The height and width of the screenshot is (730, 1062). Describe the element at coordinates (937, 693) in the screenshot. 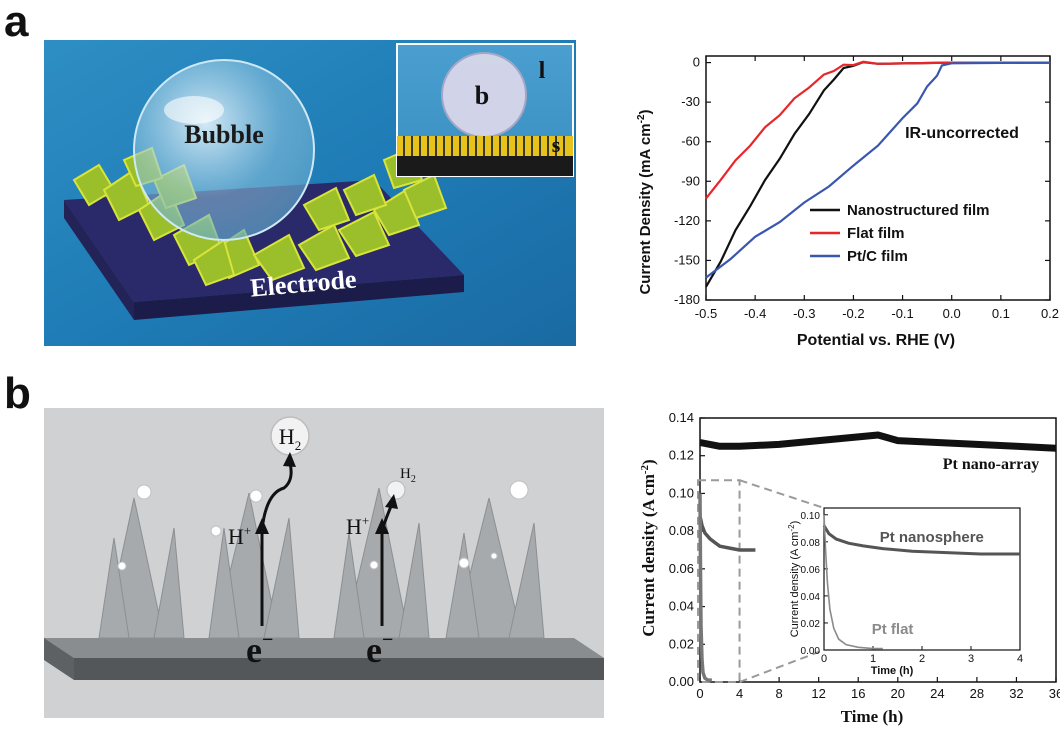

I see `x-tick-label: 24` at that location.